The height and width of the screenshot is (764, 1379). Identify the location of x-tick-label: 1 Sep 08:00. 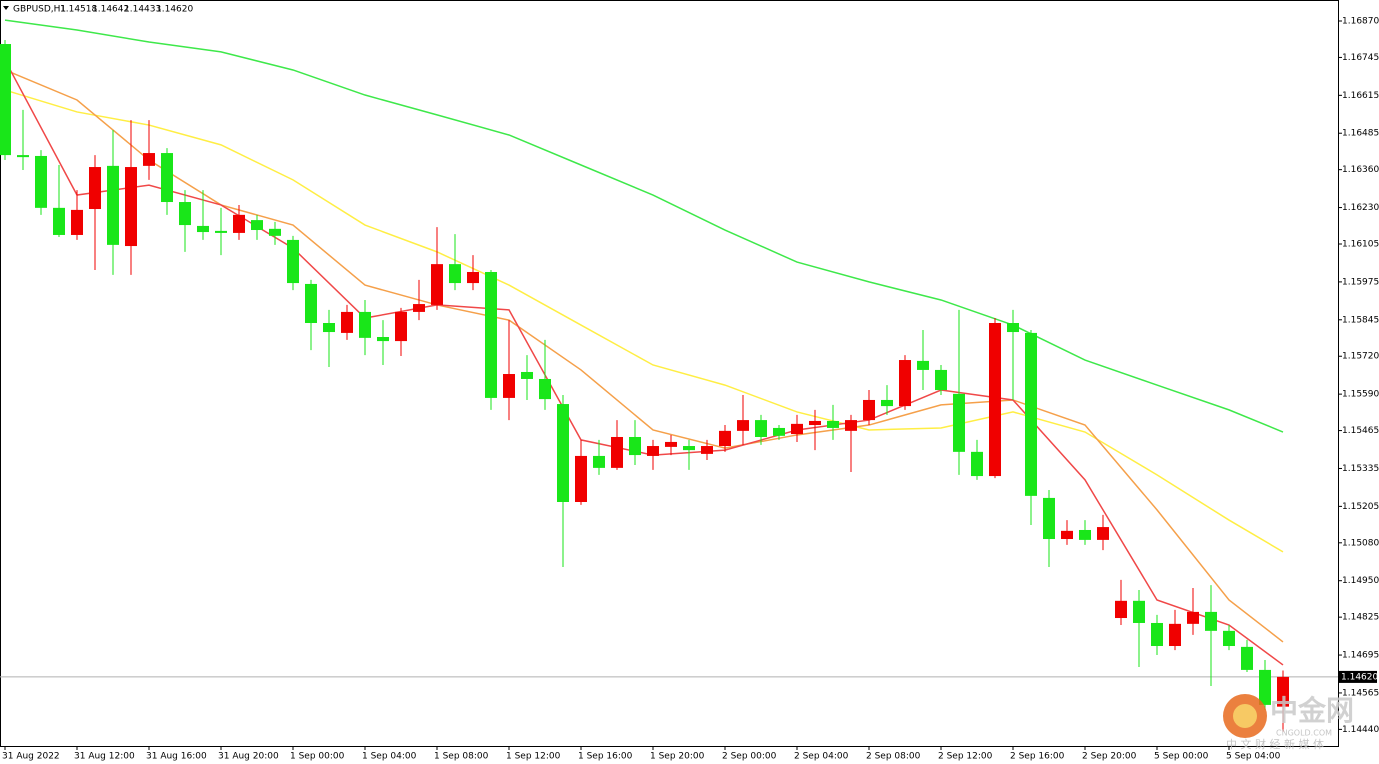
(461, 757).